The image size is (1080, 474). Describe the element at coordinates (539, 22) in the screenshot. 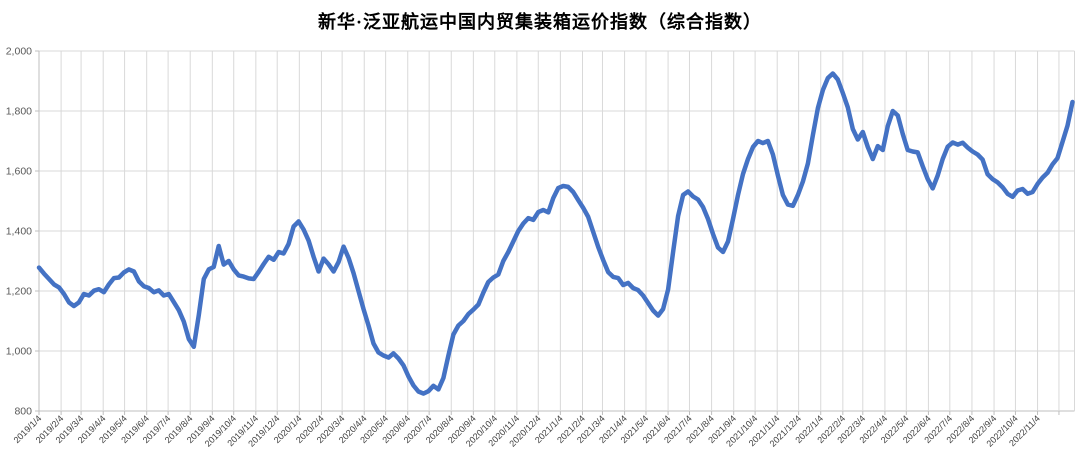

I see `chart-title: 新华·泛亚航运中国内贸集装箱运价指数（综合指数）` at that location.